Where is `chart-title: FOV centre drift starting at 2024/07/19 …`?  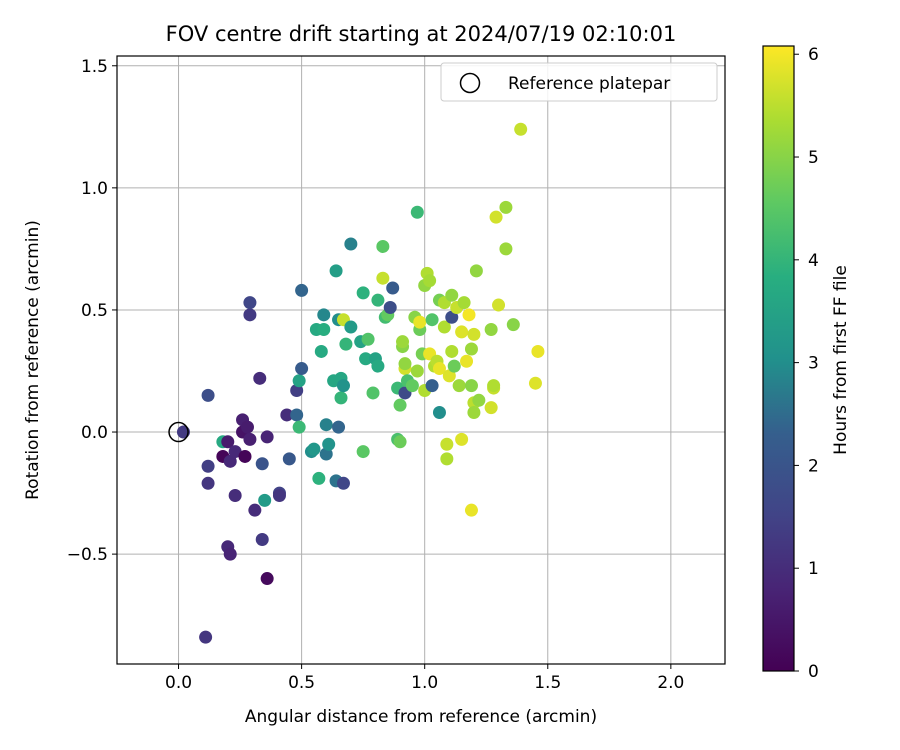 chart-title: FOV centre drift starting at 2024/07/19 … is located at coordinates (421, 34).